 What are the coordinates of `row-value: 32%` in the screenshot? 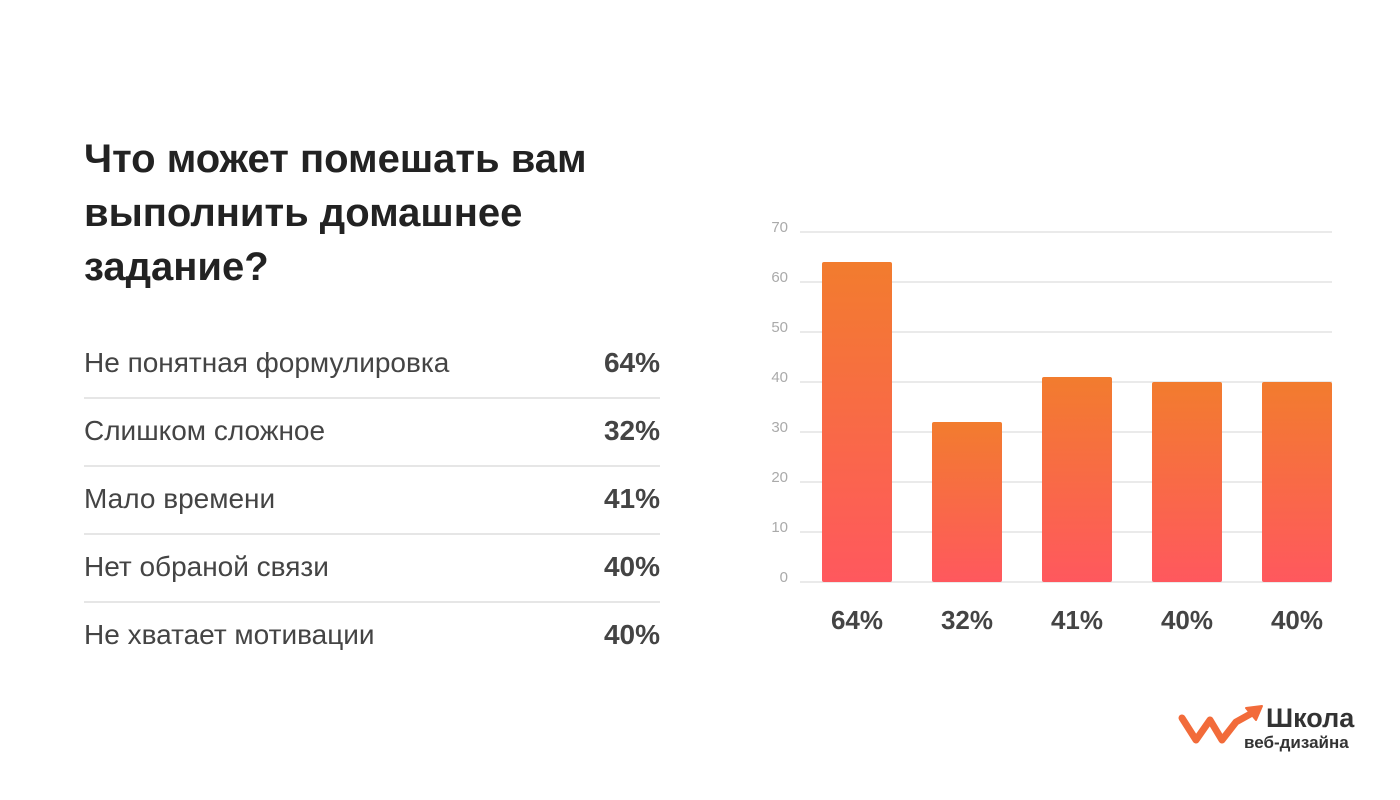 It's located at (631, 430).